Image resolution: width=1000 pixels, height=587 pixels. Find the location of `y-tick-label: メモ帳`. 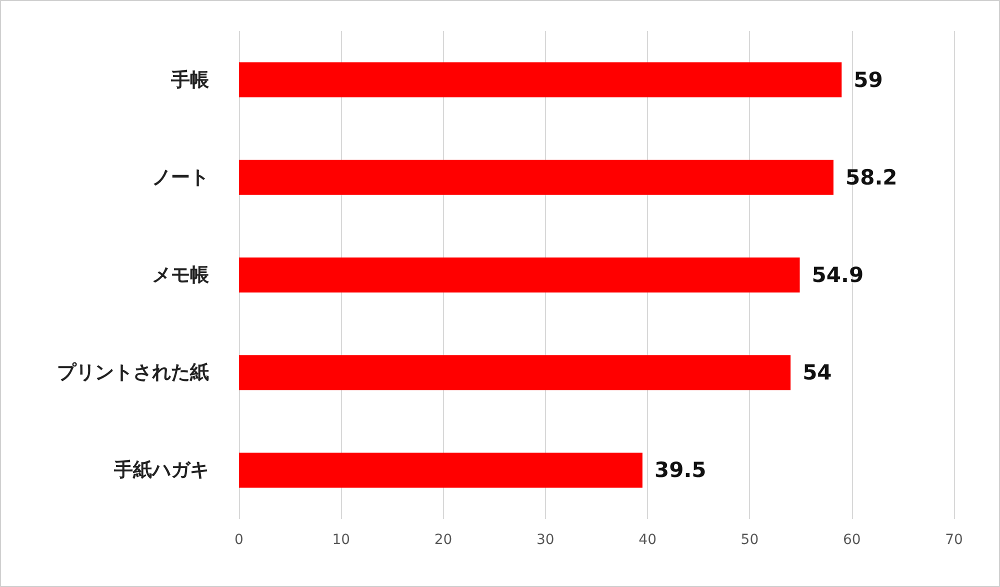

y-tick-label: メモ帳 is located at coordinates (181, 275).